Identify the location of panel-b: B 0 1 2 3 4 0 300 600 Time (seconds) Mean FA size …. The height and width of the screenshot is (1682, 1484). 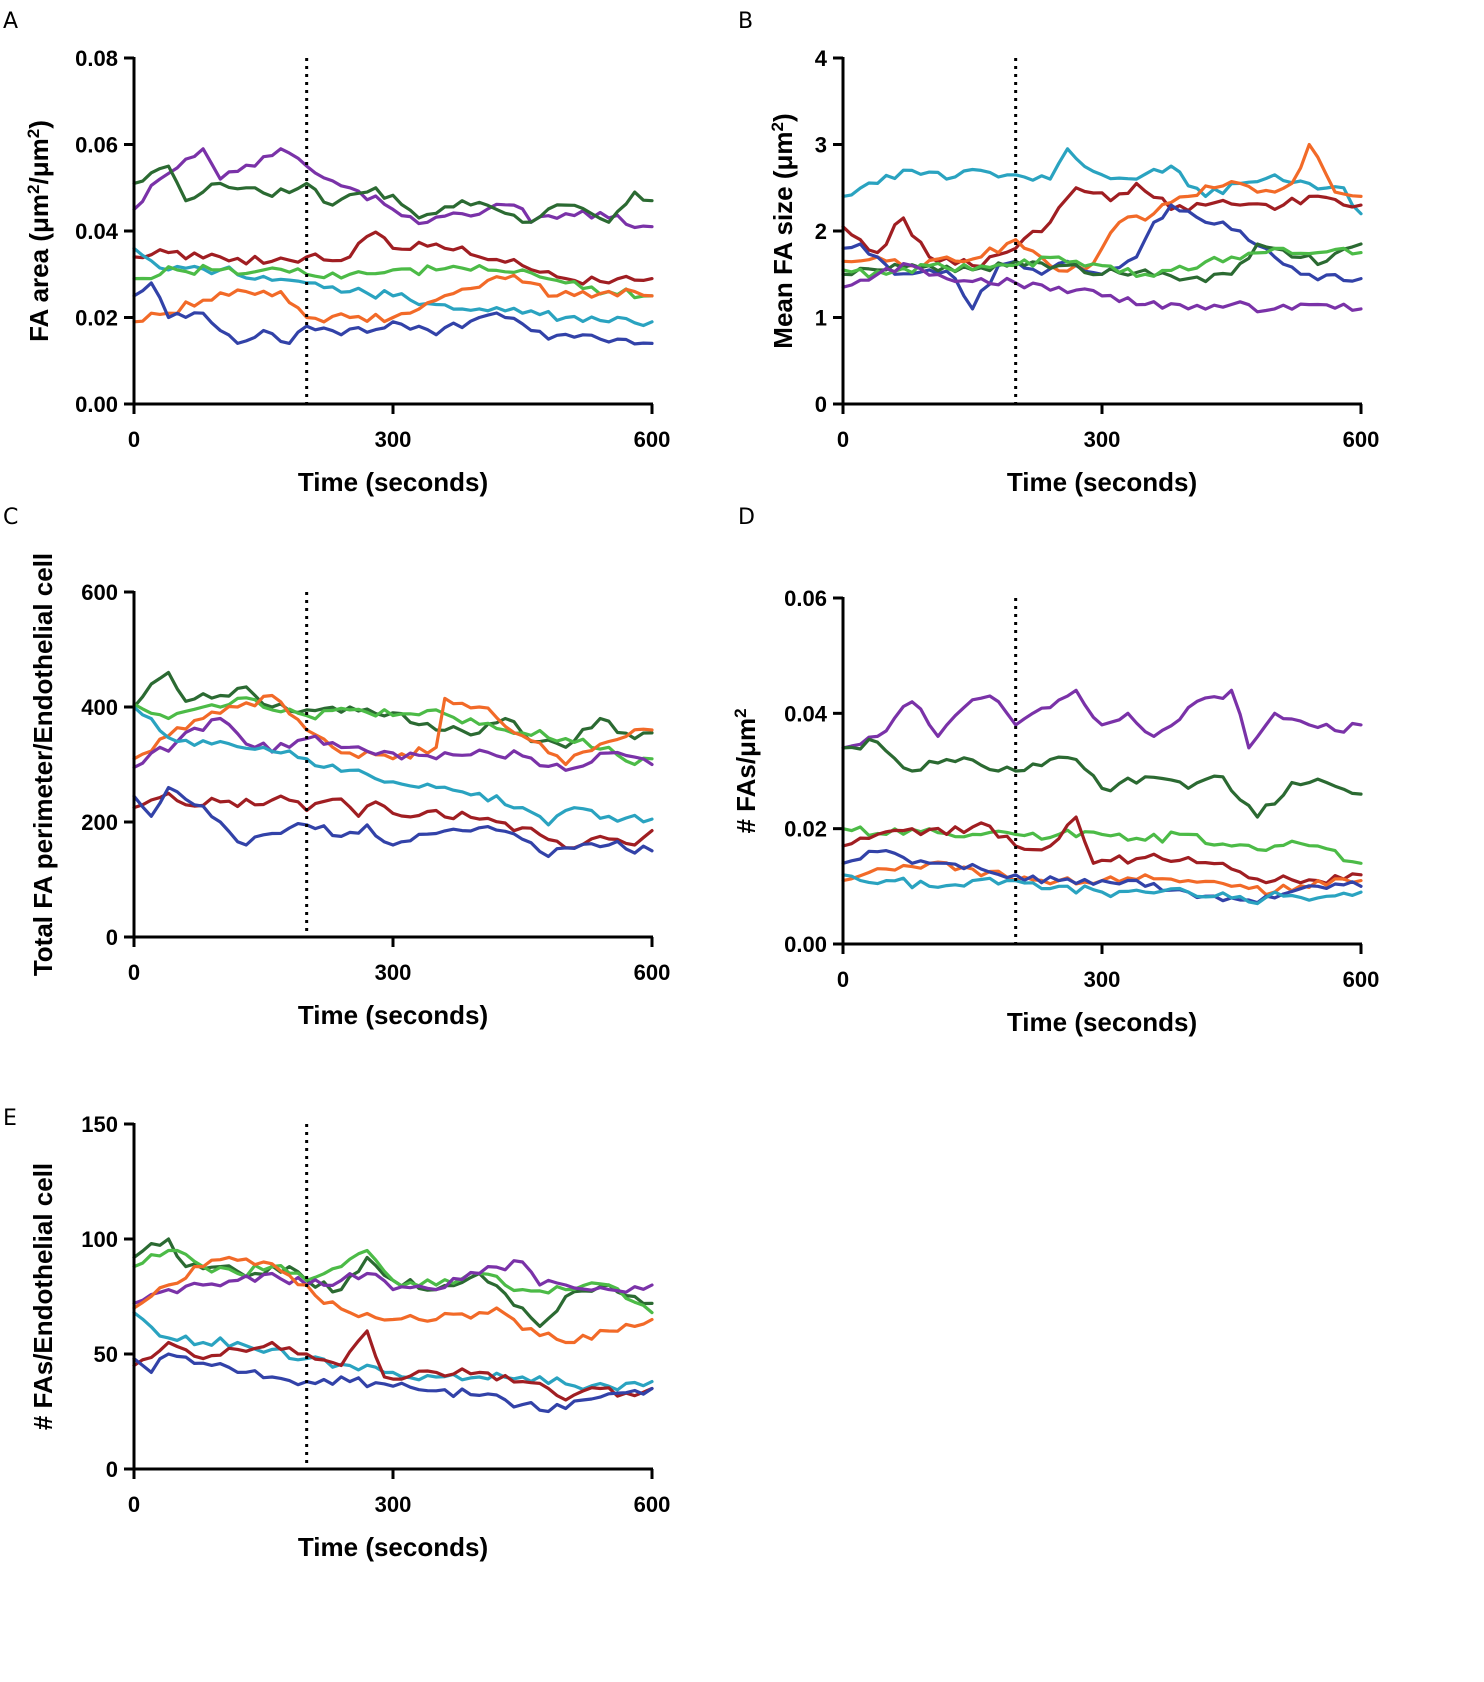
(1058, 253).